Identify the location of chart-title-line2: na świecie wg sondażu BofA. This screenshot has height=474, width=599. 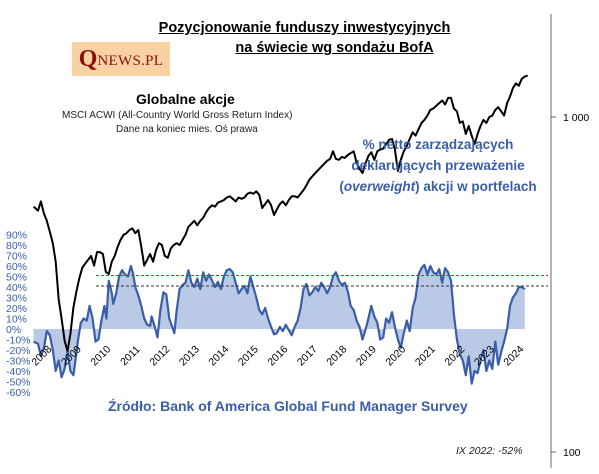
(334, 48).